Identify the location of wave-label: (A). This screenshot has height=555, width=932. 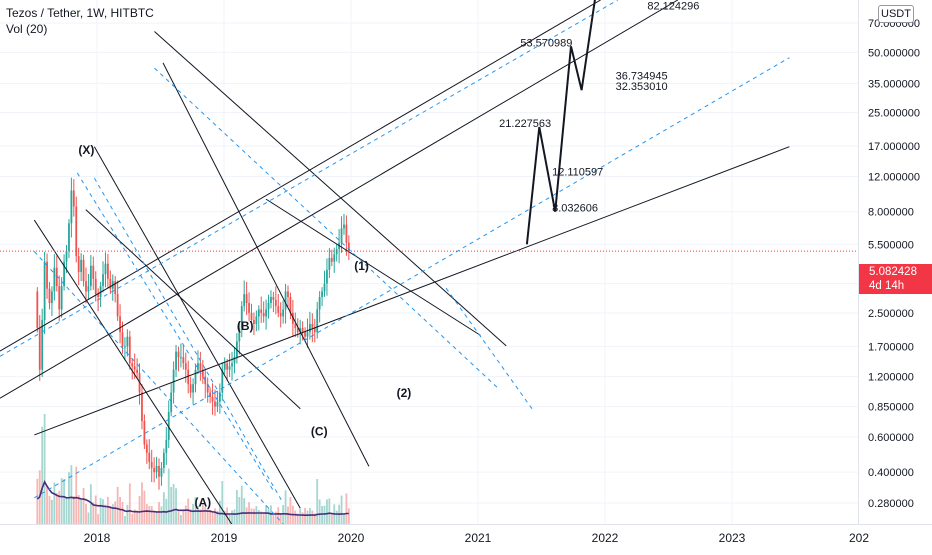
(202, 502).